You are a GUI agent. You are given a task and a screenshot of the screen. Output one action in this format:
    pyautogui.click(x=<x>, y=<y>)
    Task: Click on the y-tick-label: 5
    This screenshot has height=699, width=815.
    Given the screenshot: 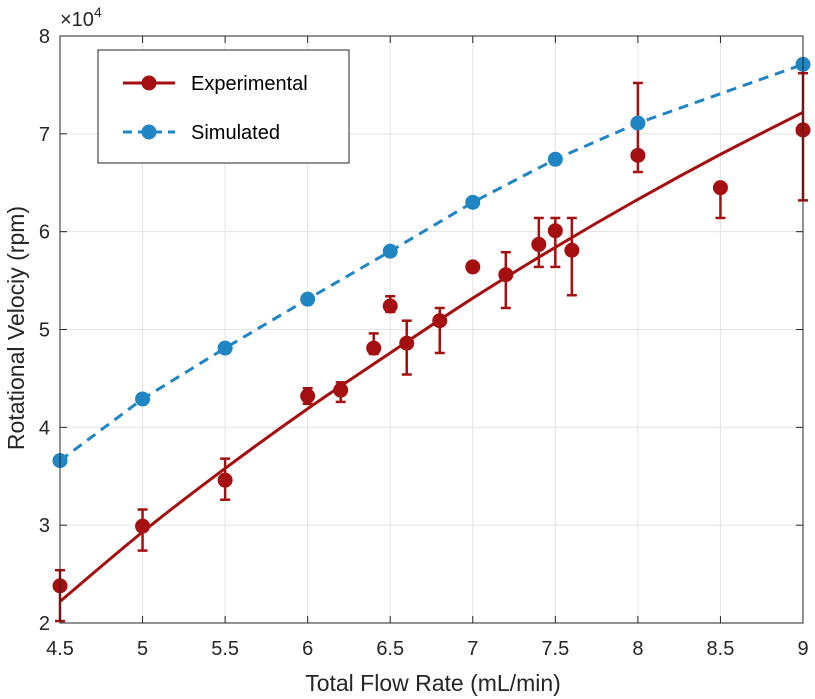 What is the action you would take?
    pyautogui.click(x=44, y=331)
    